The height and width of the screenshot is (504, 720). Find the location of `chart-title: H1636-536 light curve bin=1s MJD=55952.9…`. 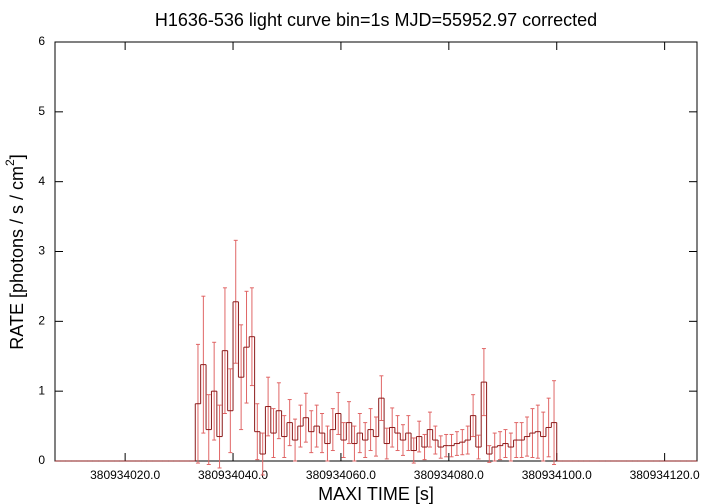

chart-title: H1636-536 light curve bin=1s MJD=55952.9… is located at coordinates (376, 20).